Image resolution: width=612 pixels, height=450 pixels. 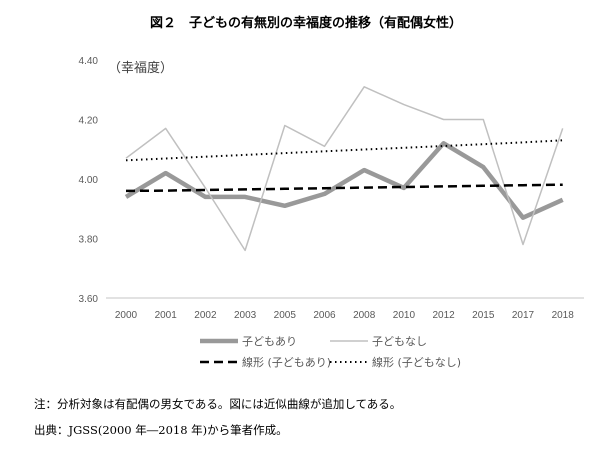 I want to click on x-tick-label: 2000, so click(x=126, y=315).